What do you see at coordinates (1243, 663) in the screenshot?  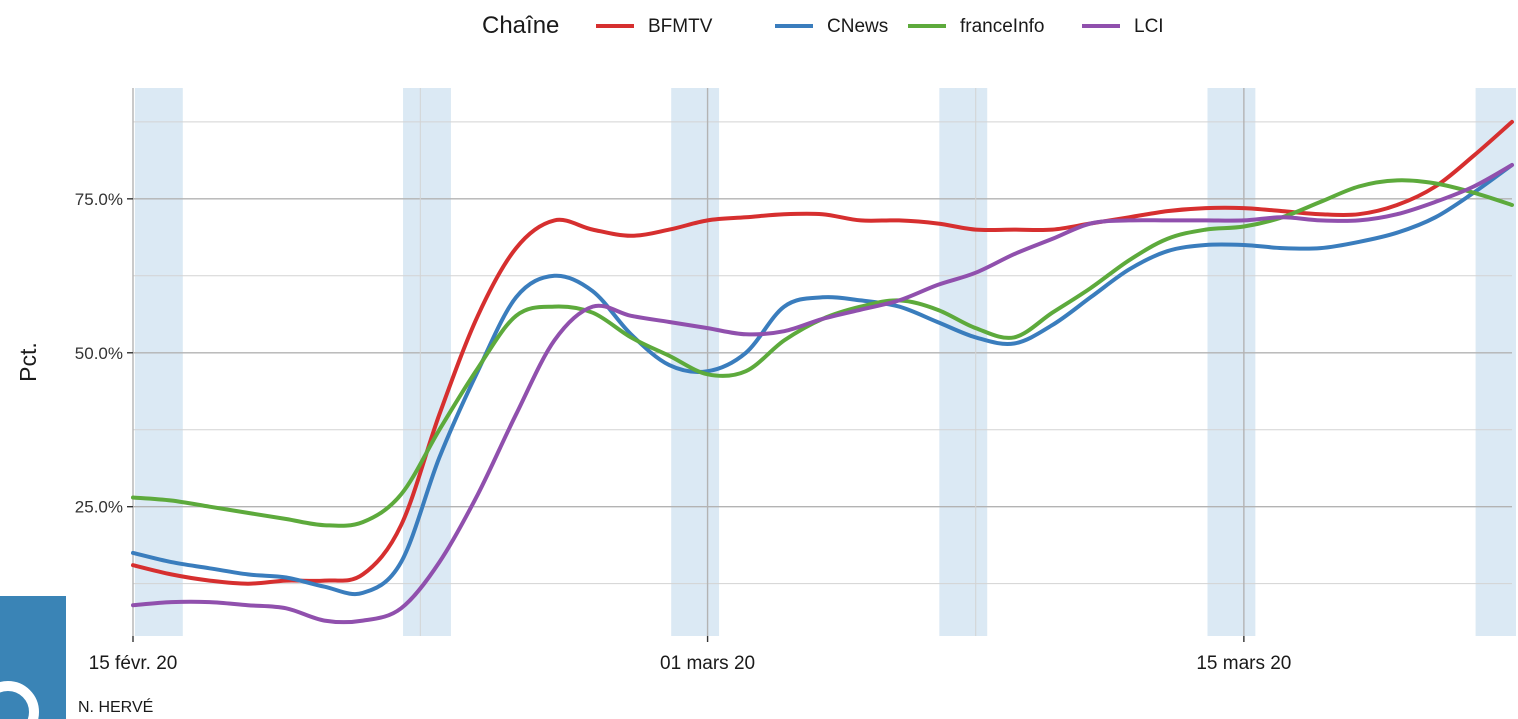 I see `x-tick-label-2: 15 mars 20` at bounding box center [1243, 663].